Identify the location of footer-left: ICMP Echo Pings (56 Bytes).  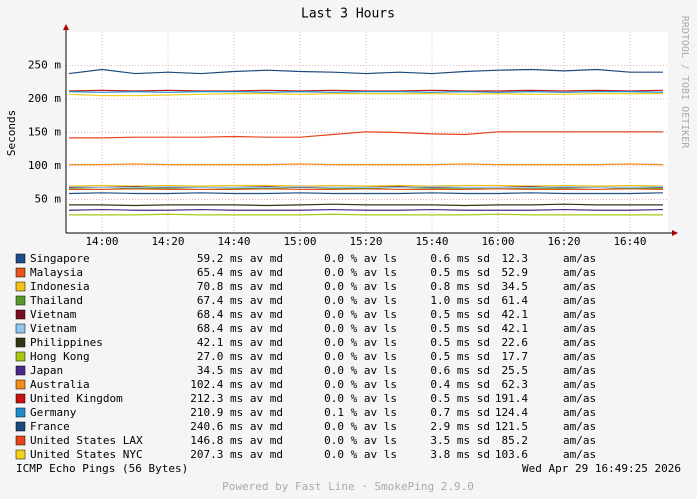
(102, 468).